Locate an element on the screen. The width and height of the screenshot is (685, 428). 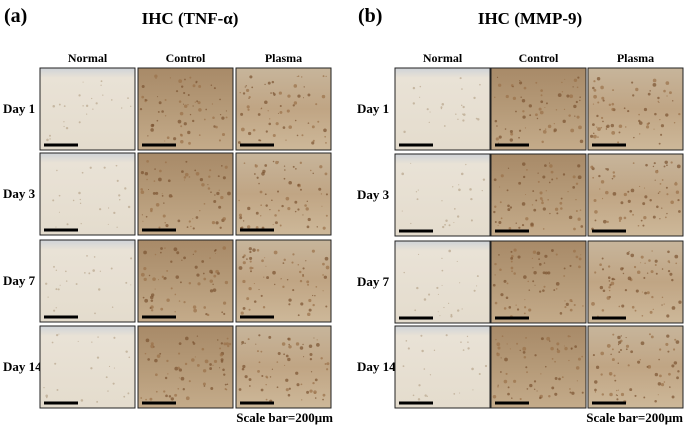
micrograph is located at coordinates (635, 282).